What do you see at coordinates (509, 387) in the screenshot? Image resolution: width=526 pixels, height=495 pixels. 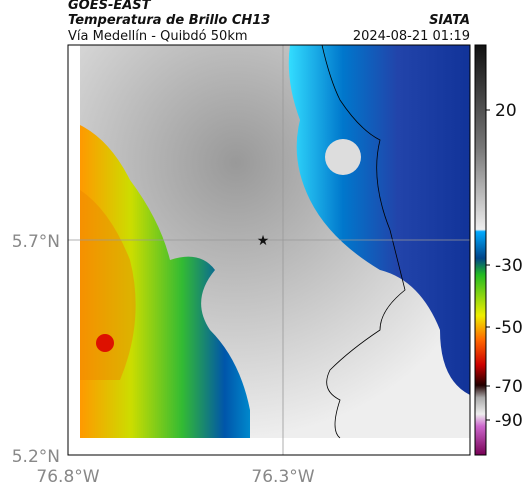 I see `colorbar-label: -70` at bounding box center [509, 387].